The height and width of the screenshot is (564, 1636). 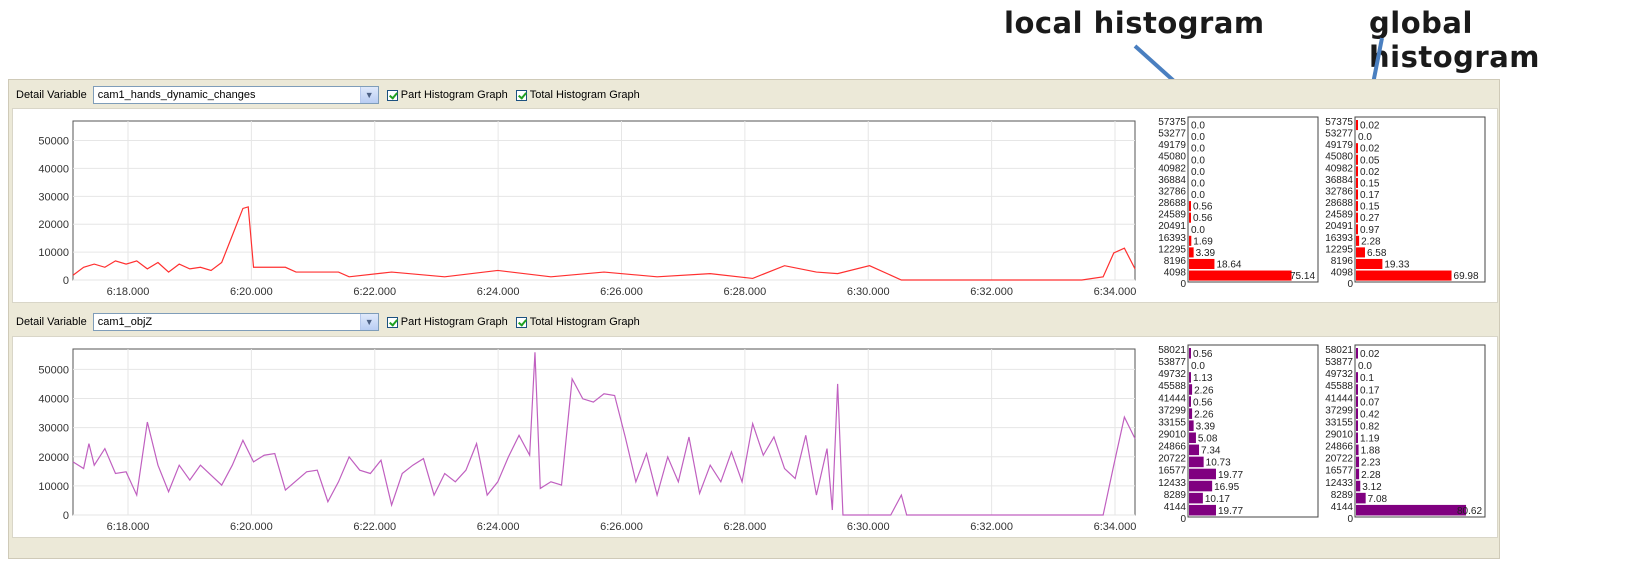 What do you see at coordinates (1172, 459) in the screenshot?
I see `histogram-bin-label: 20722` at bounding box center [1172, 459].